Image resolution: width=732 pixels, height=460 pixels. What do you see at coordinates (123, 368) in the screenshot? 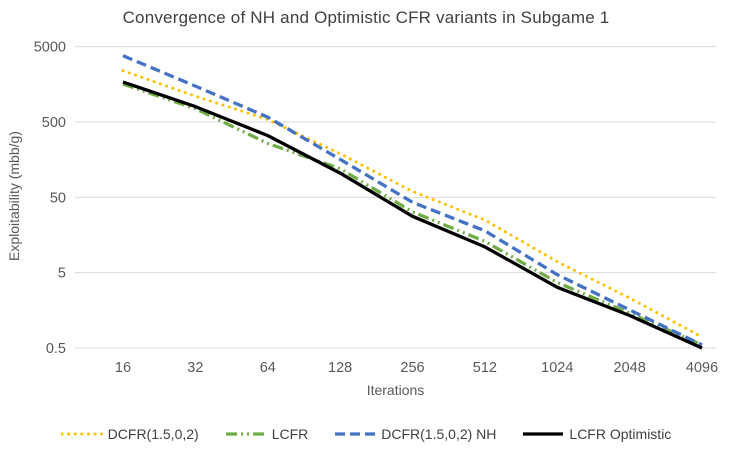
I see `x-tick-label: 16` at bounding box center [123, 368].